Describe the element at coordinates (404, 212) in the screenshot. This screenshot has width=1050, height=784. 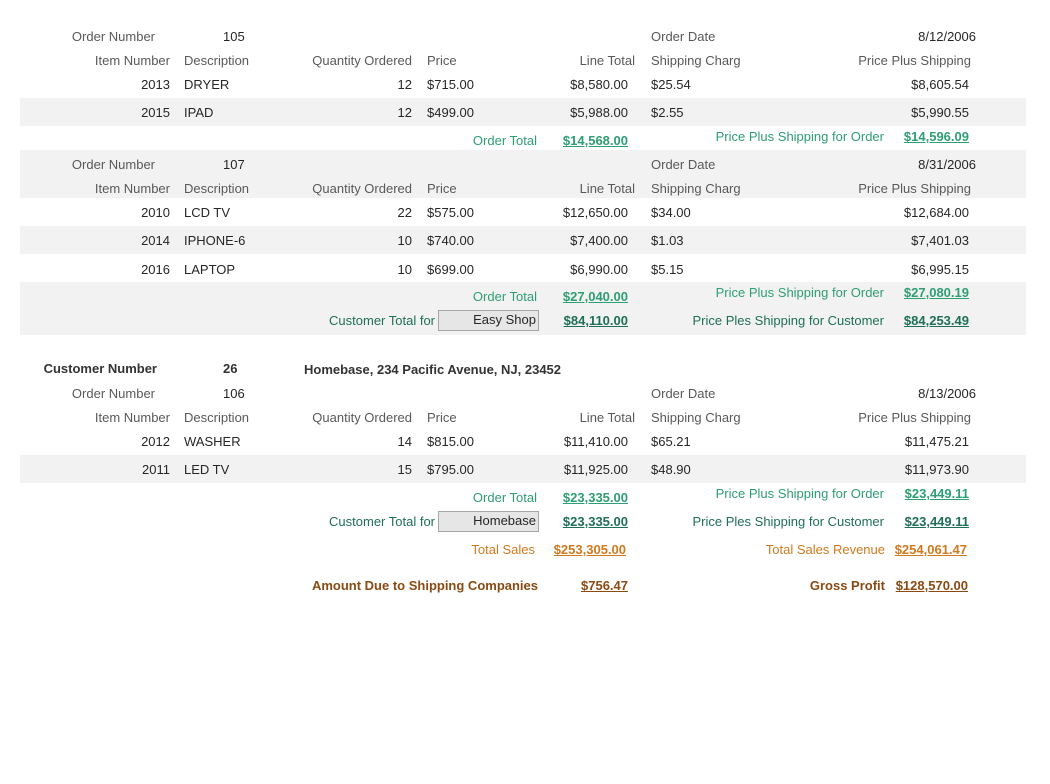
I see `item-quantity: 22` at that location.